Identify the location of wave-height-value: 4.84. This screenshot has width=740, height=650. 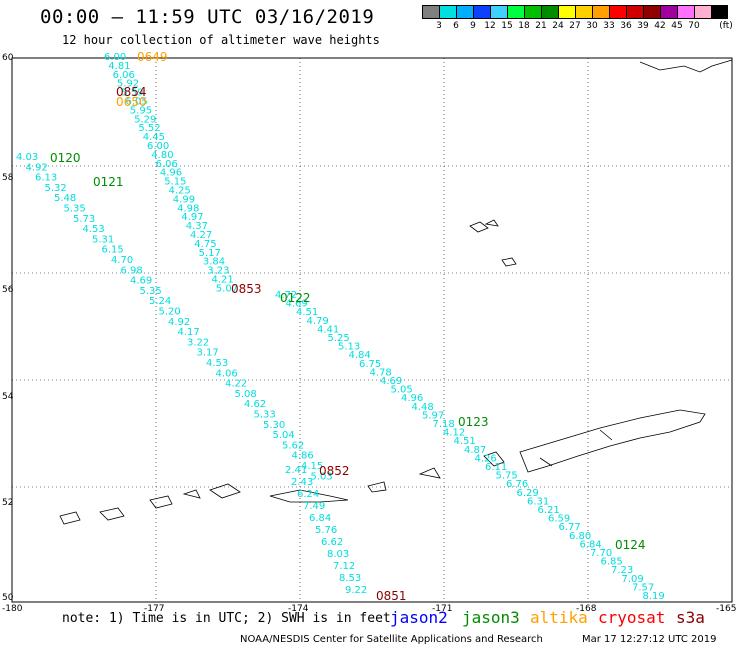
(360, 355).